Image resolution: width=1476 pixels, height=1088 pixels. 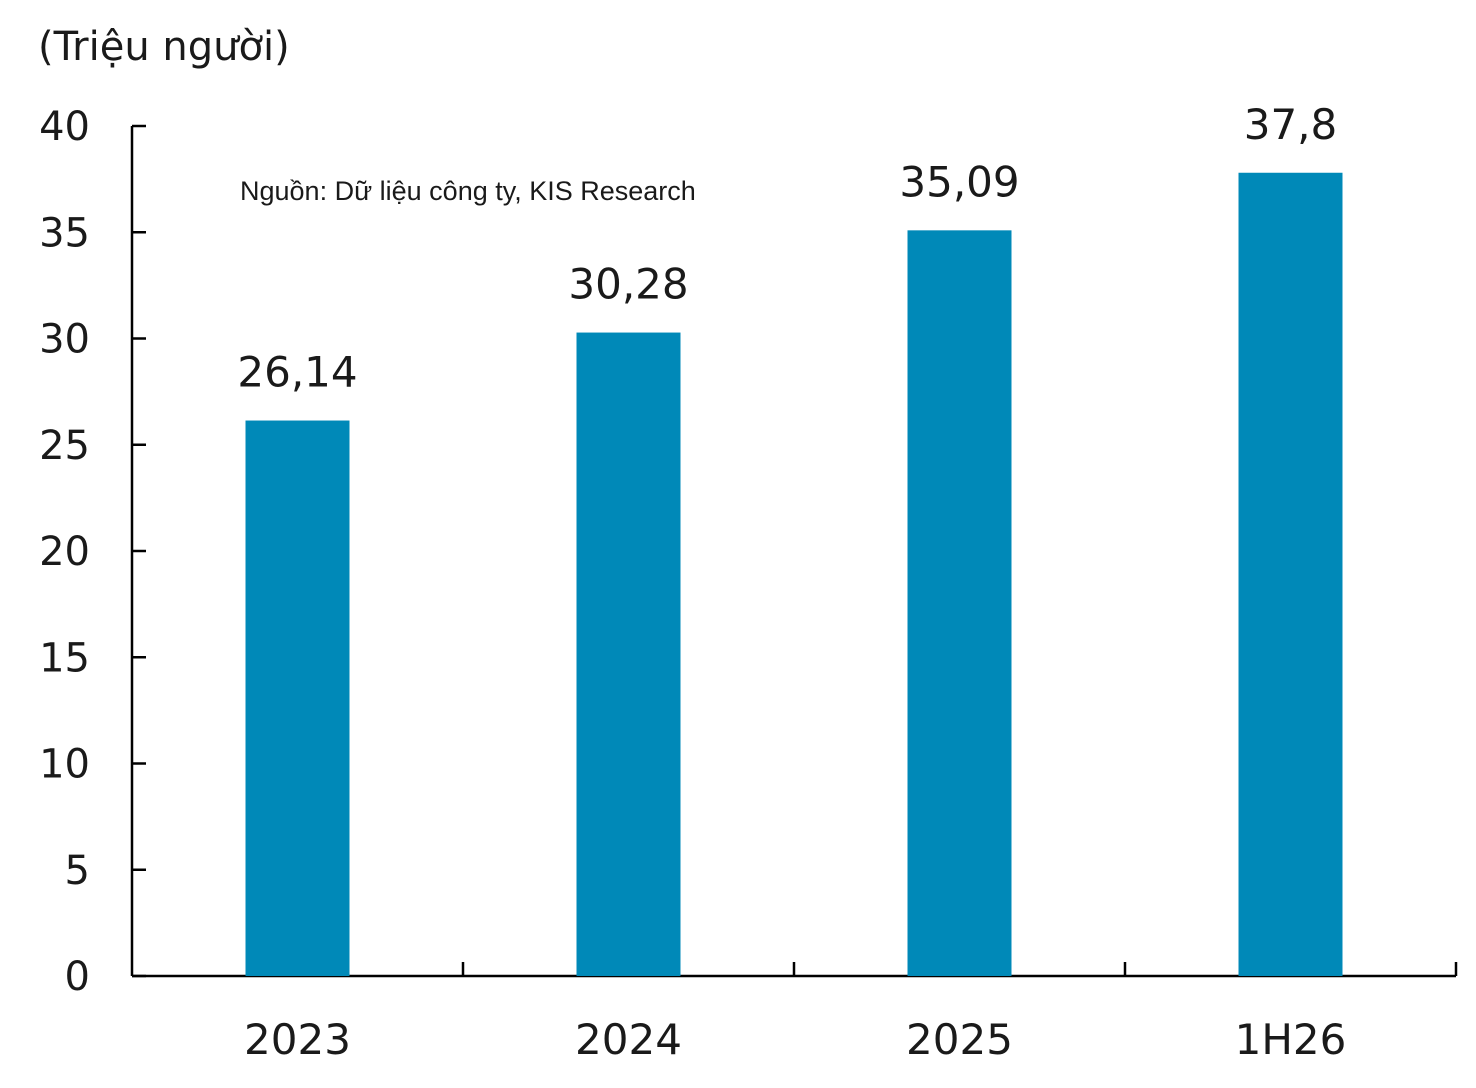 What do you see at coordinates (297, 1039) in the screenshot?
I see `x-tick-label-2023: 2023` at bounding box center [297, 1039].